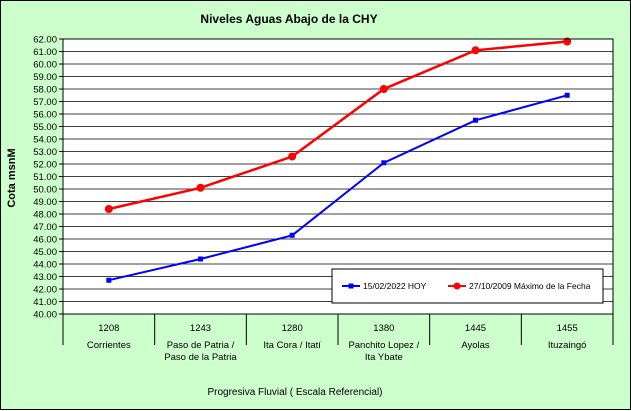 Image resolution: width=631 pixels, height=411 pixels. What do you see at coordinates (108, 328) in the screenshot?
I see `x-category-code: 1208` at bounding box center [108, 328].